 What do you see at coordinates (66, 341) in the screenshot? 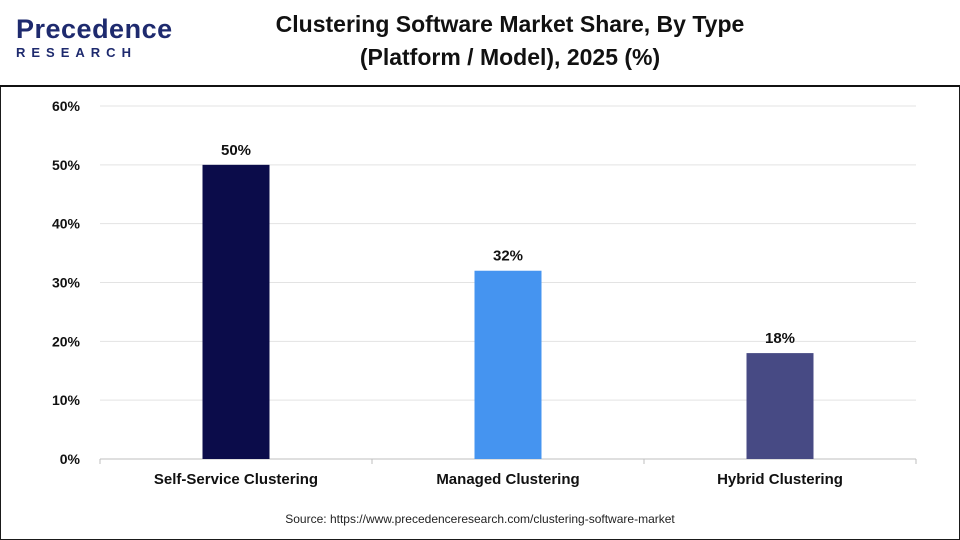
I see `y-tick-label: 20%` at bounding box center [66, 341].